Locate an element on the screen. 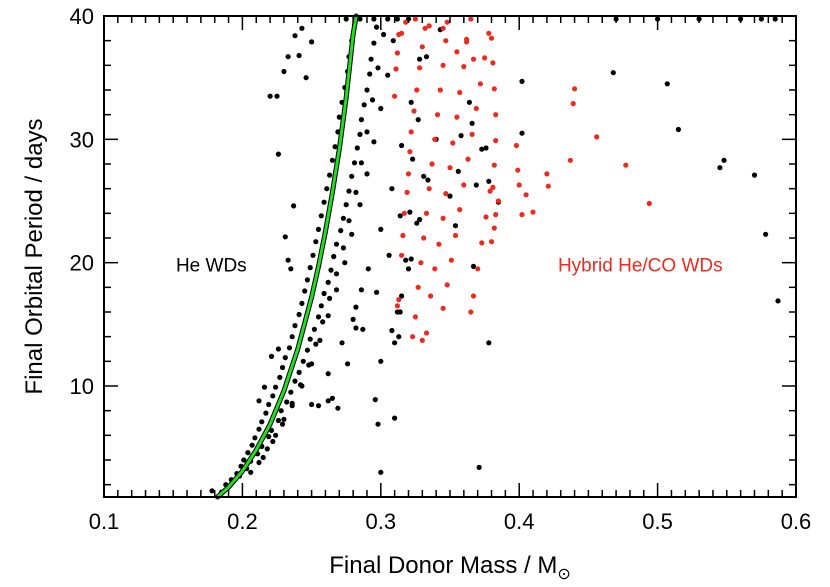 This screenshot has height=587, width=830. y-tick-label: 40 is located at coordinates (82, 16).